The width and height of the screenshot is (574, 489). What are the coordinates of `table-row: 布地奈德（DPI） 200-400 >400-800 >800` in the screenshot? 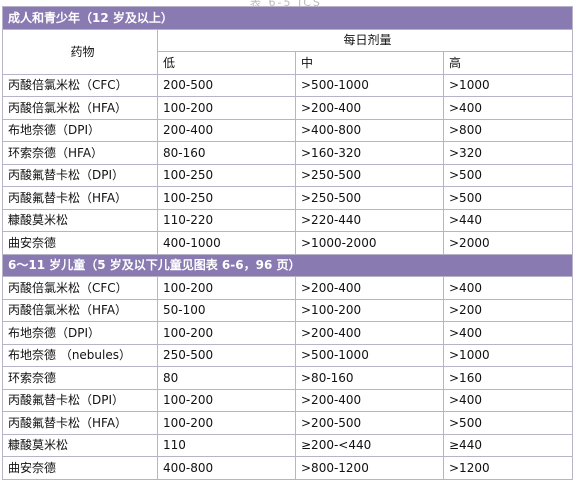 It's located at (288, 130).